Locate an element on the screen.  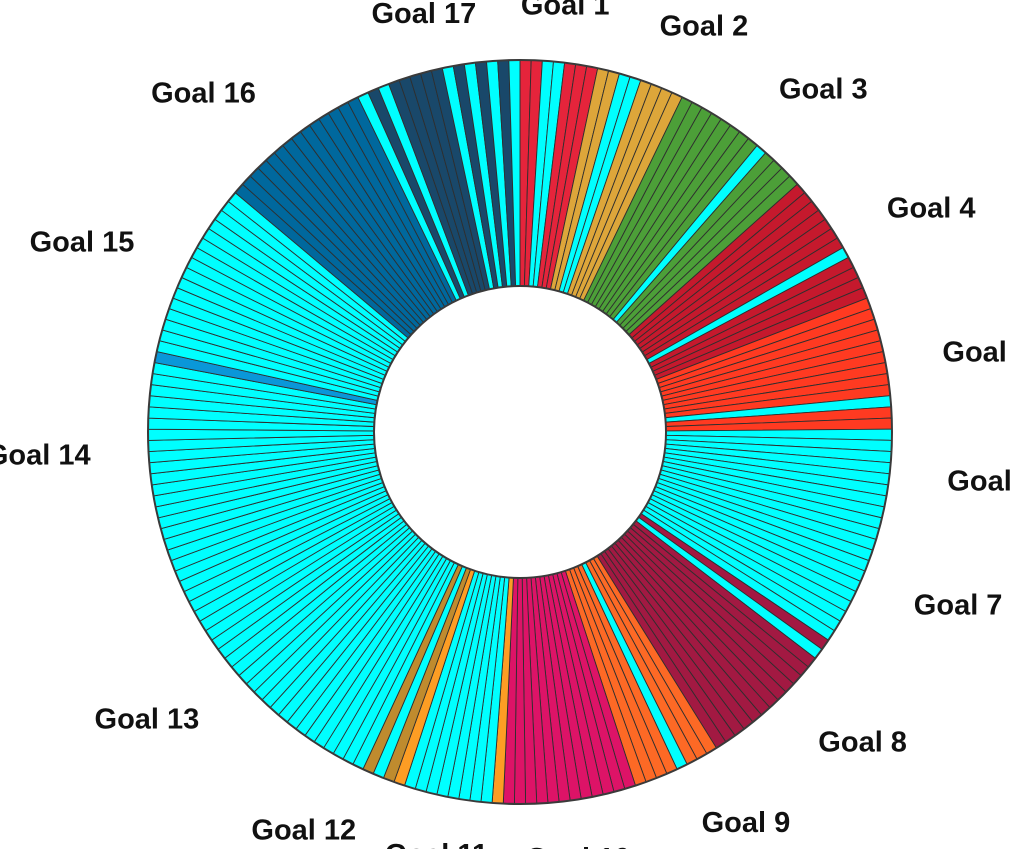
goal-12-label: Goal 12 is located at coordinates (303, 831).